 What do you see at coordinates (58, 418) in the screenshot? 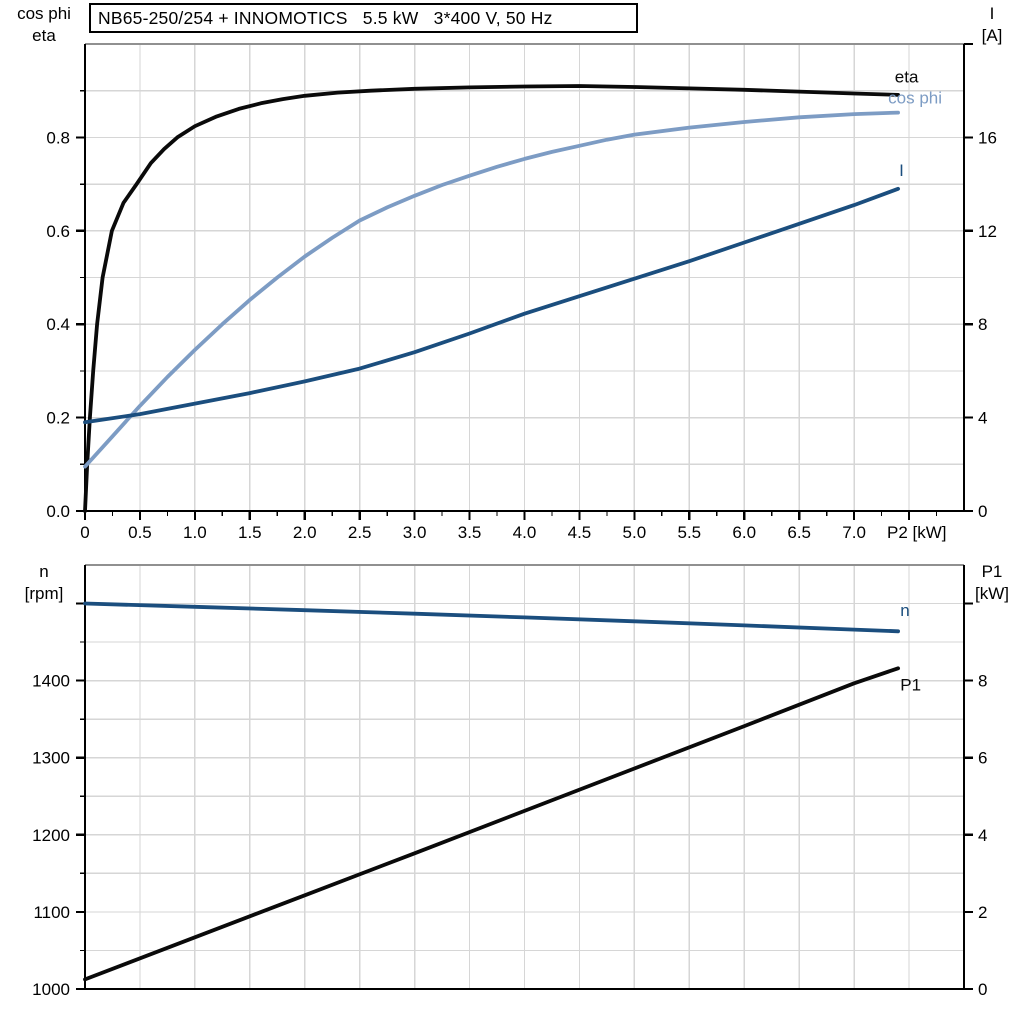
I see `left-axis-tick-label: 0.2` at bounding box center [58, 418].